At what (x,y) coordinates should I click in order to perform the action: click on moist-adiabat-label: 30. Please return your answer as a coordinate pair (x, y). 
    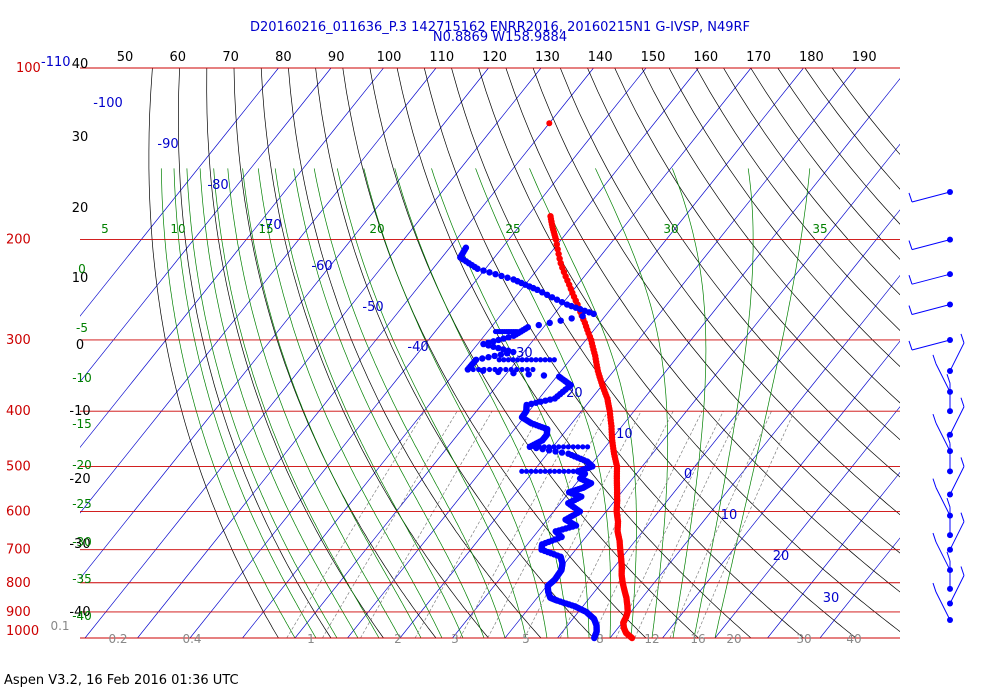
    Looking at the image, I should click on (670, 229).